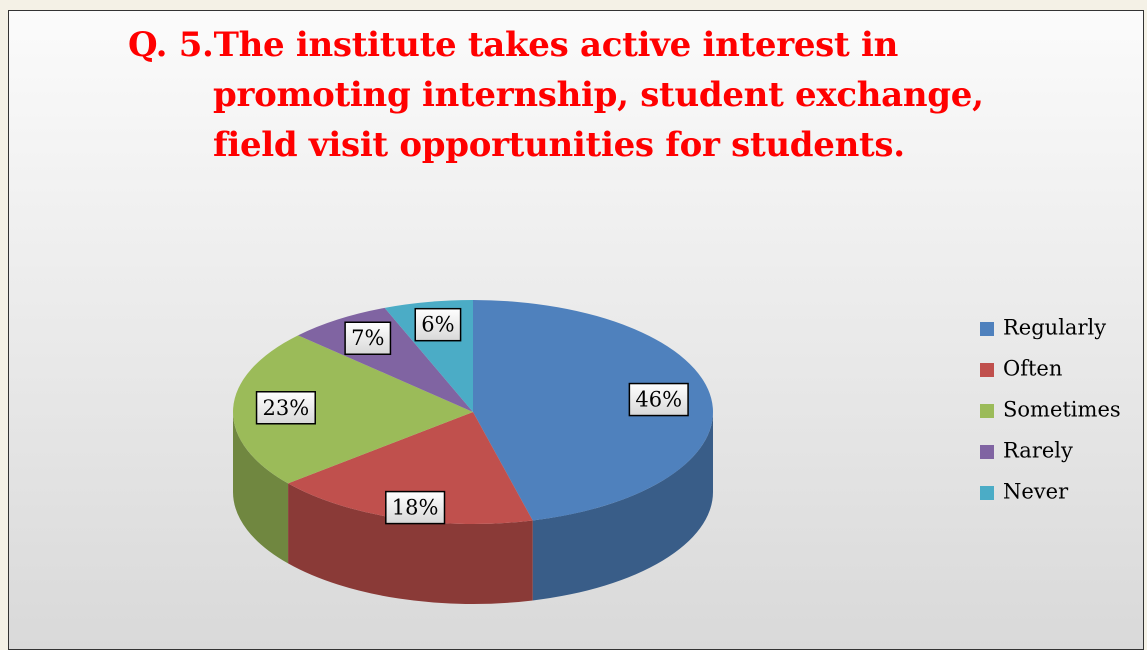  I want to click on data-label: 46%, so click(658, 399).